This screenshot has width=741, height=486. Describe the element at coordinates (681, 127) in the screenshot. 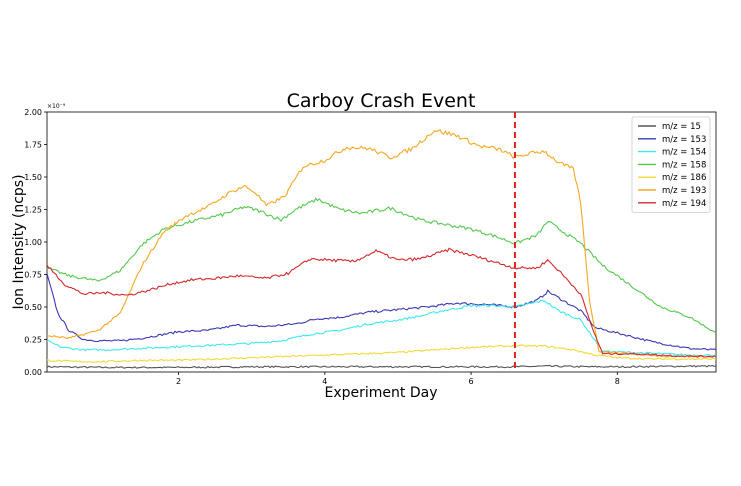

I see `legend-label: m/z = 15` at that location.